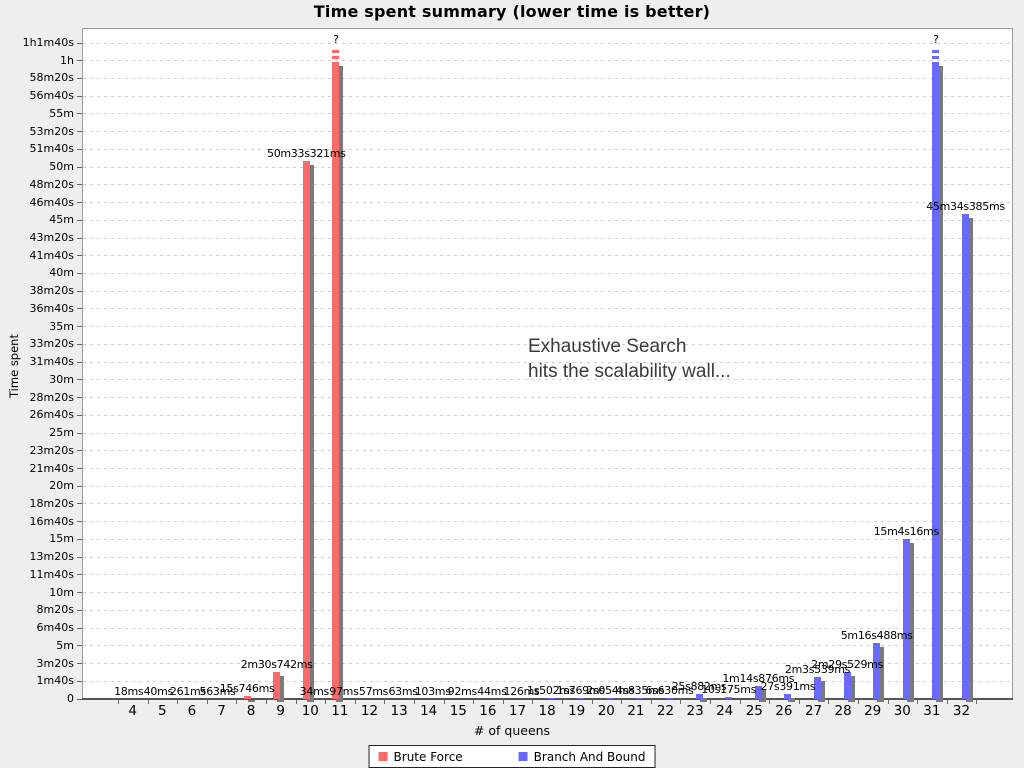 The width and height of the screenshot is (1024, 768). I want to click on x-tick-label: 5, so click(162, 711).